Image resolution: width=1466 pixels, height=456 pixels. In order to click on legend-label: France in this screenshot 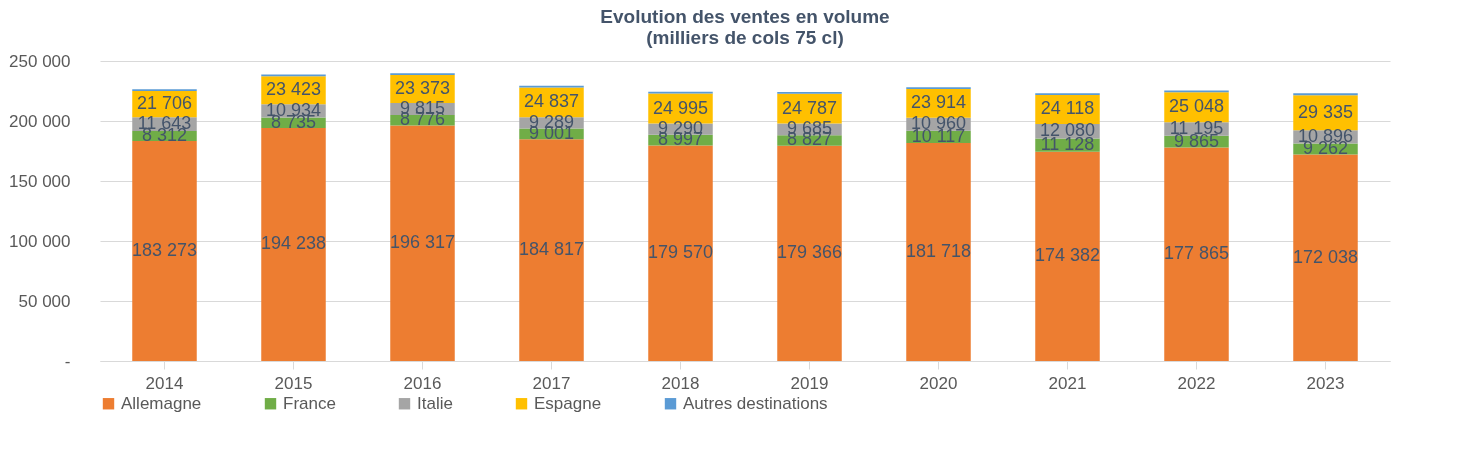, I will do `click(309, 403)`.